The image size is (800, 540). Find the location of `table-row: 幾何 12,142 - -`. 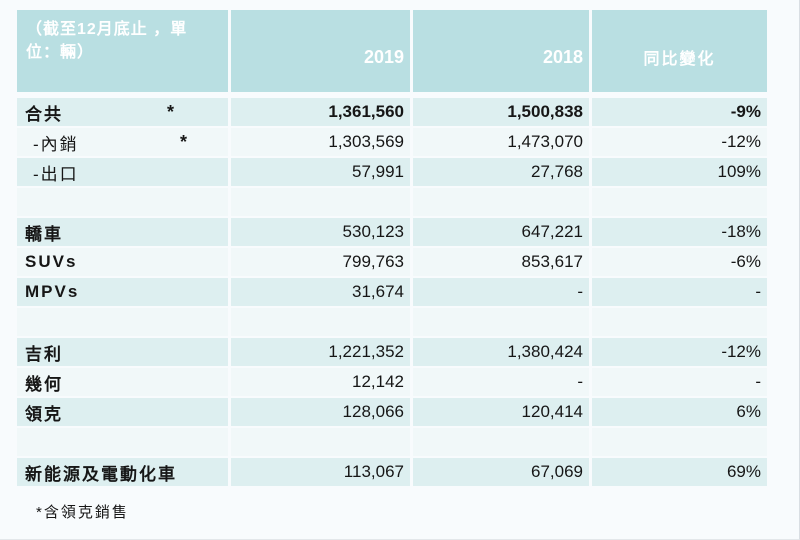

table-row: 幾何 12,142 - - is located at coordinates (392, 382).